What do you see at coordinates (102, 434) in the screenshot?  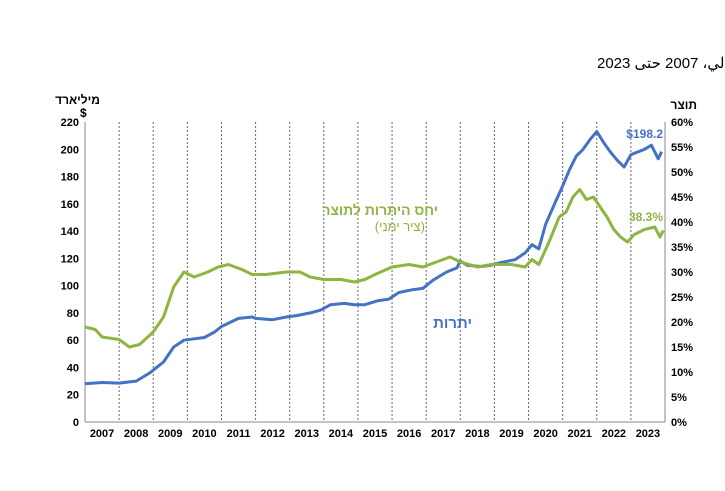 I see `x-tick-label: 2007` at bounding box center [102, 434].